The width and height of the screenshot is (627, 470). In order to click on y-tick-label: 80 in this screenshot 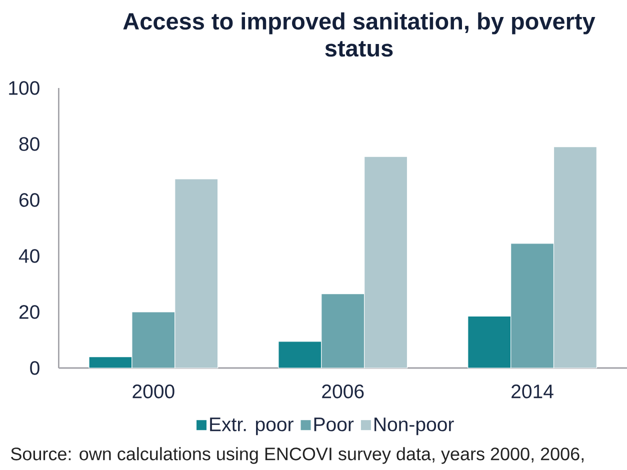, I will do `click(29, 144)`.